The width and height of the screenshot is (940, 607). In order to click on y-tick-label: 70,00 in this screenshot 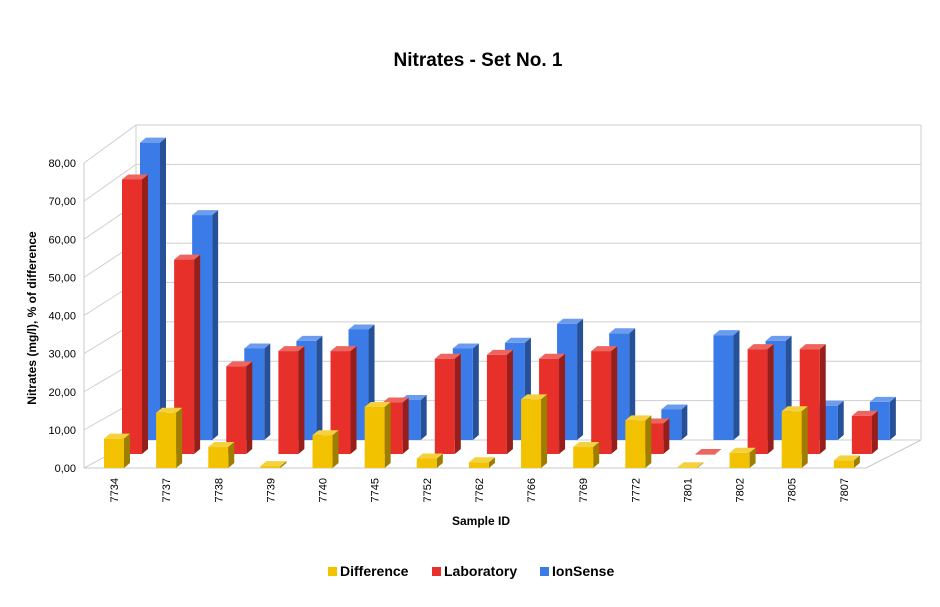, I will do `click(62, 202)`.